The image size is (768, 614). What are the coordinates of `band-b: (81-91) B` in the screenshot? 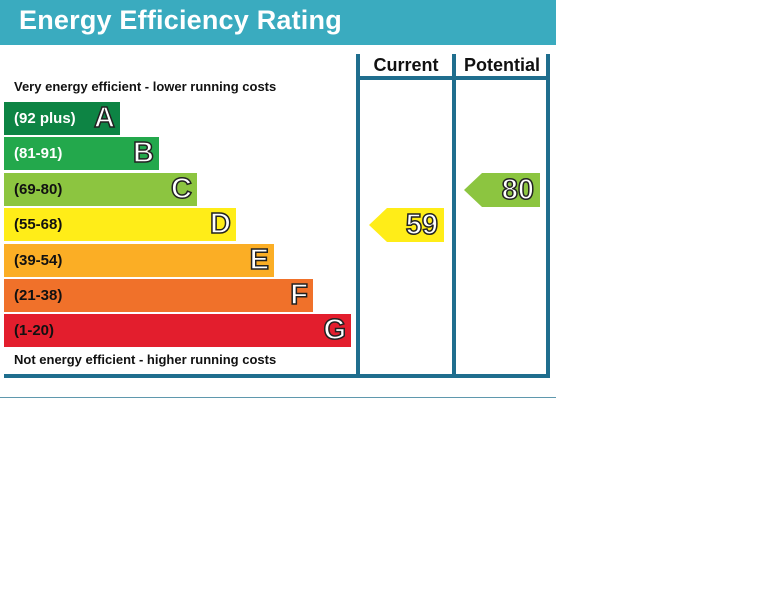 It's located at (81, 153).